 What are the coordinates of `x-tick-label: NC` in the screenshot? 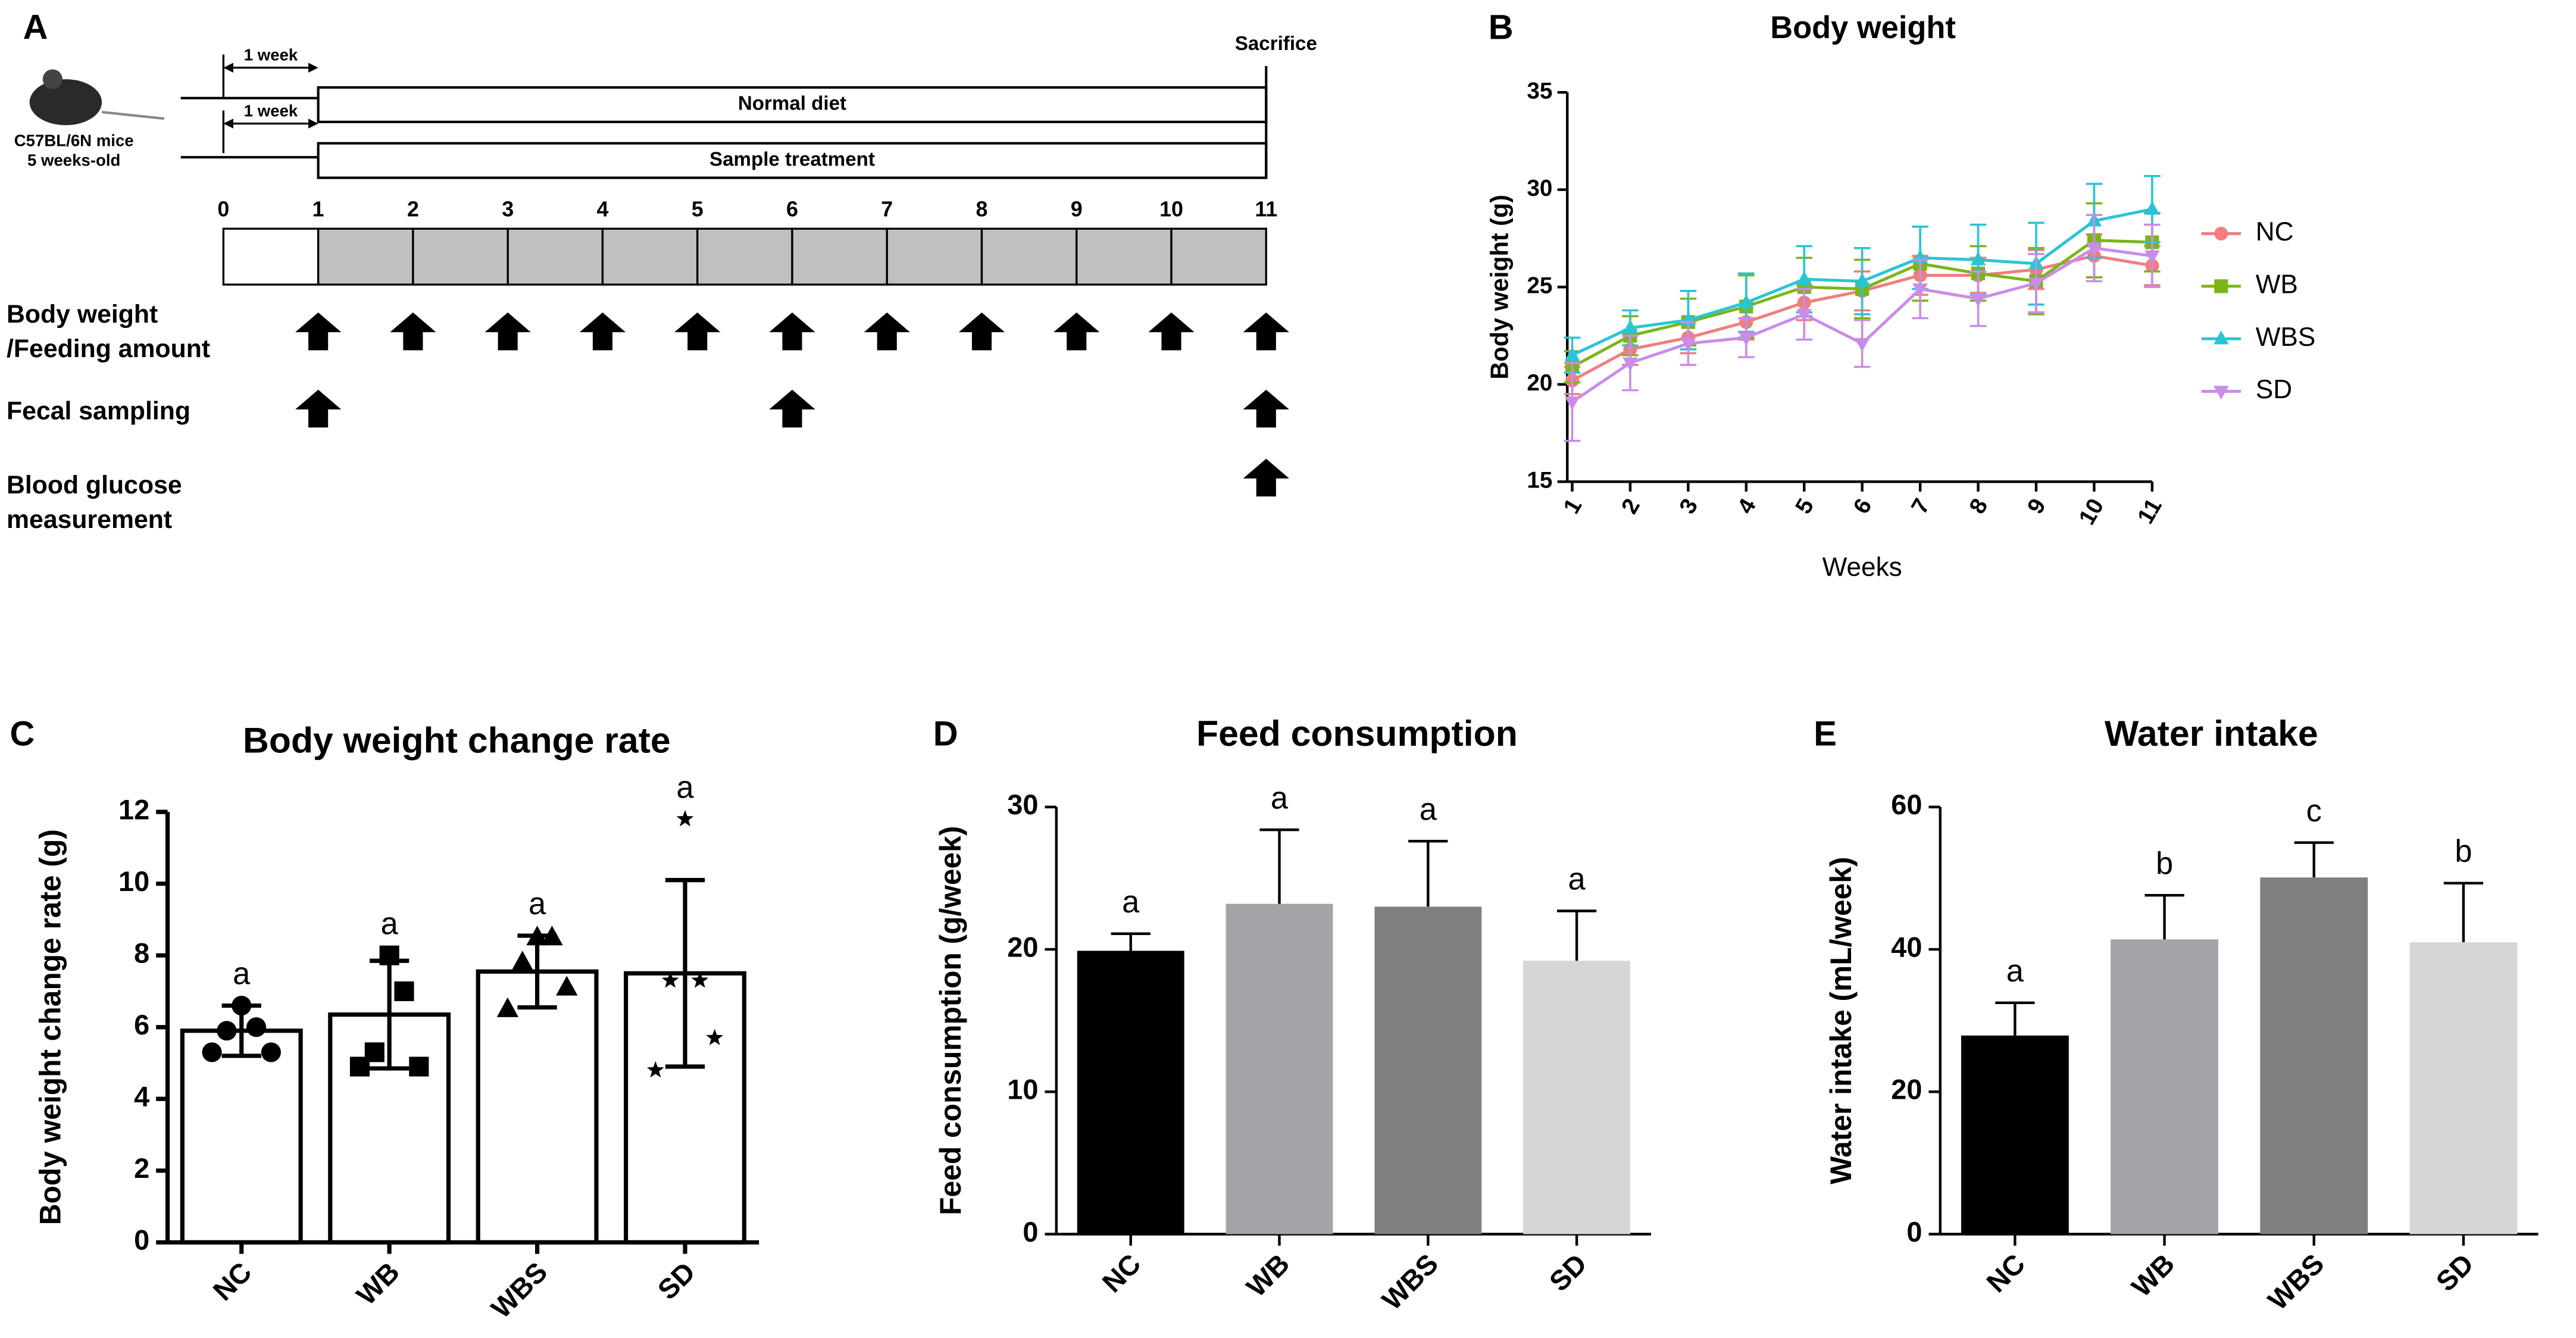 It's located at (2006, 1273).